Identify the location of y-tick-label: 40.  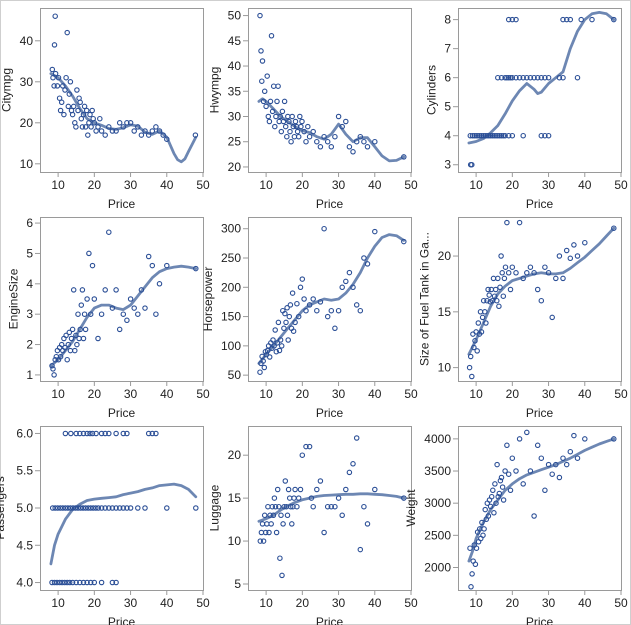
(27, 41).